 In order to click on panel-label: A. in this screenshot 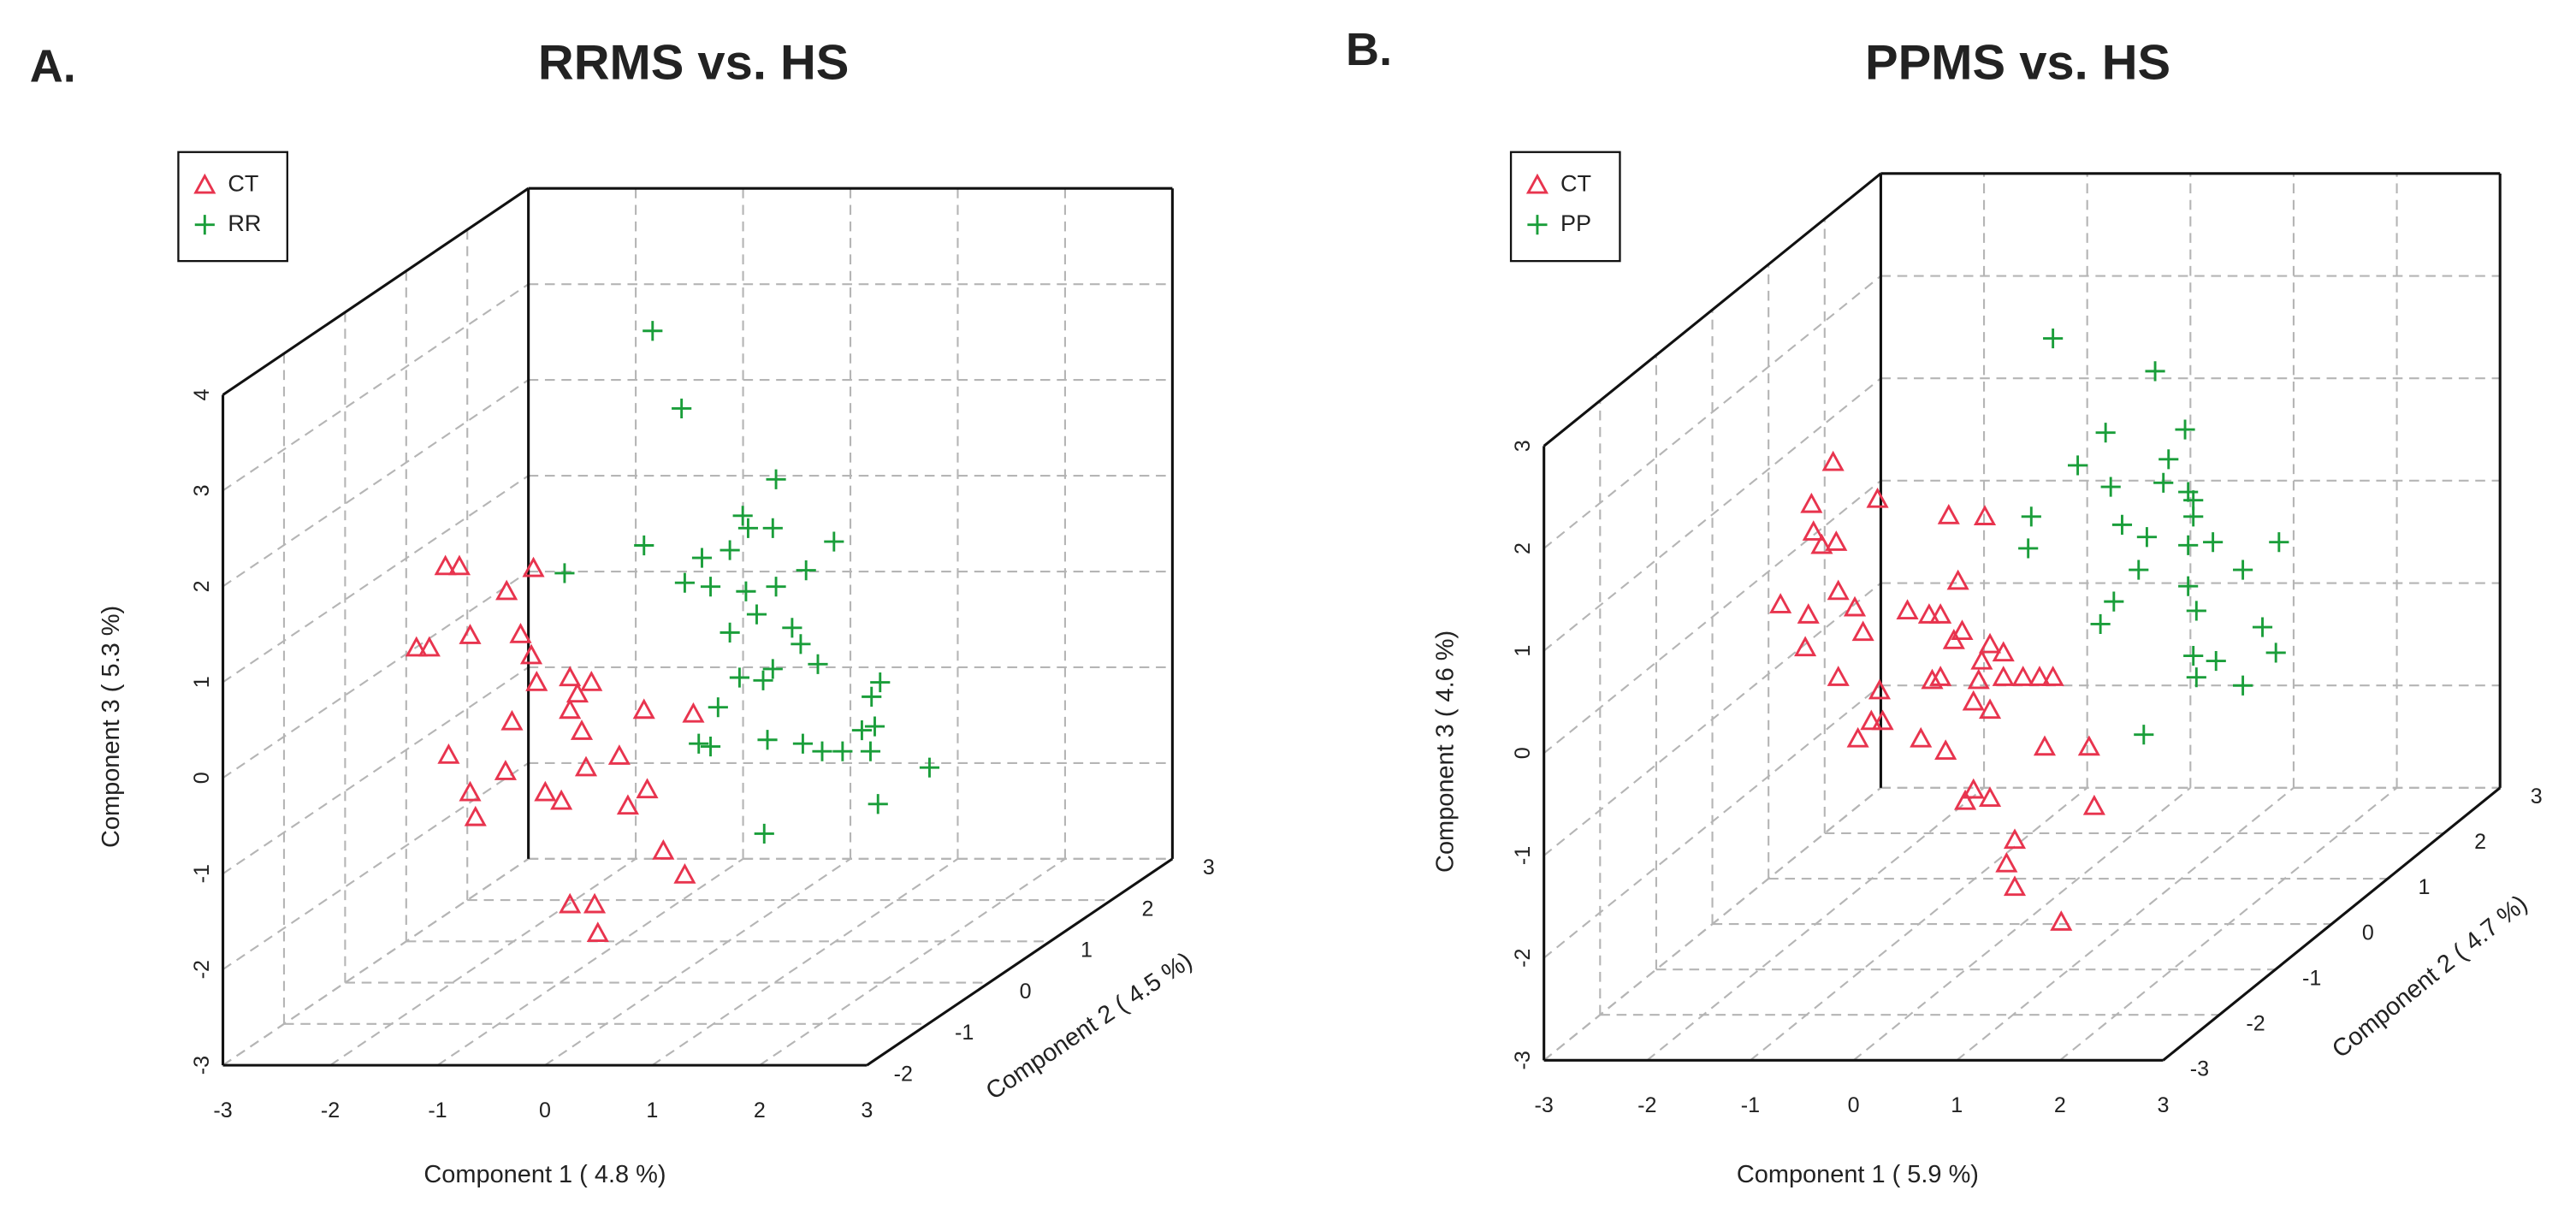, I will do `click(53, 66)`.